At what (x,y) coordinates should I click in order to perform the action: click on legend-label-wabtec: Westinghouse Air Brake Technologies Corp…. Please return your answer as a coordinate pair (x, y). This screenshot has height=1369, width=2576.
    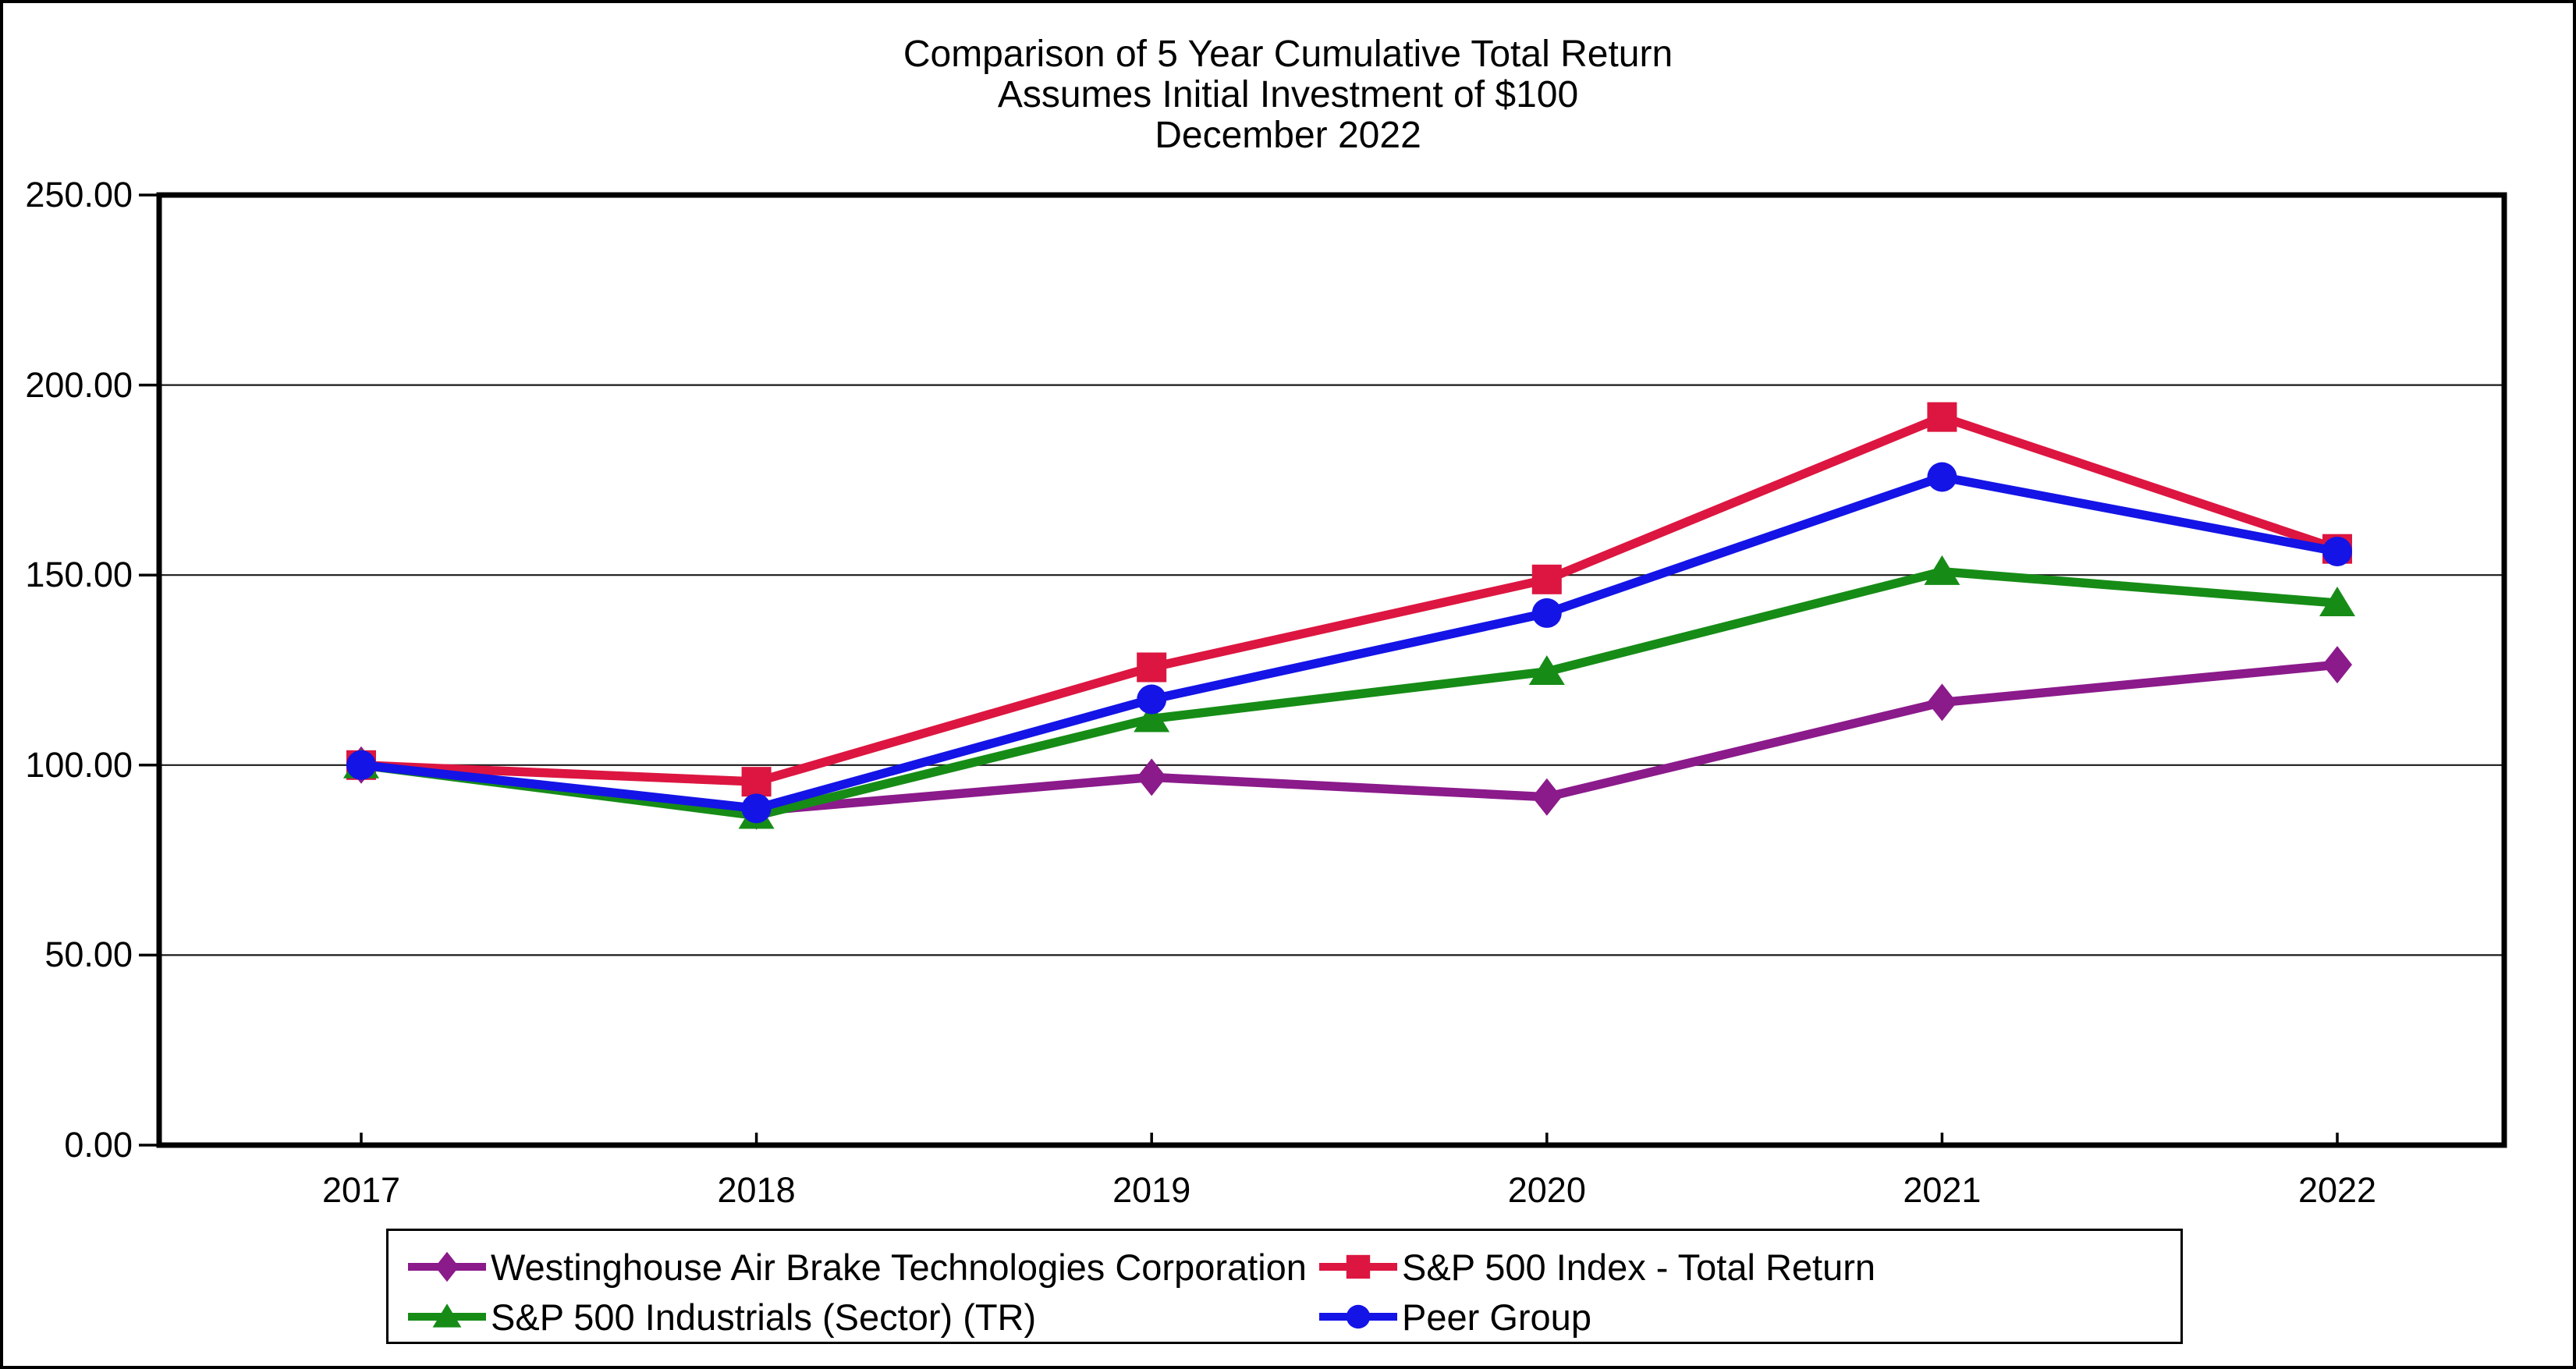
    Looking at the image, I should click on (899, 1267).